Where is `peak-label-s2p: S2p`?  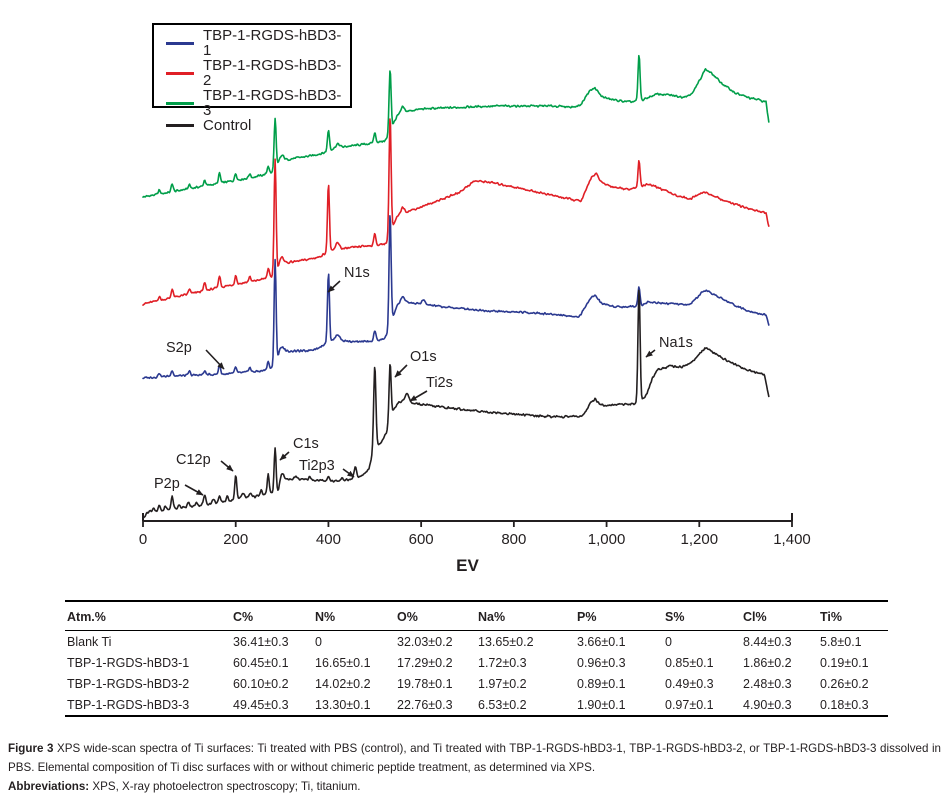 peak-label-s2p: S2p is located at coordinates (179, 348).